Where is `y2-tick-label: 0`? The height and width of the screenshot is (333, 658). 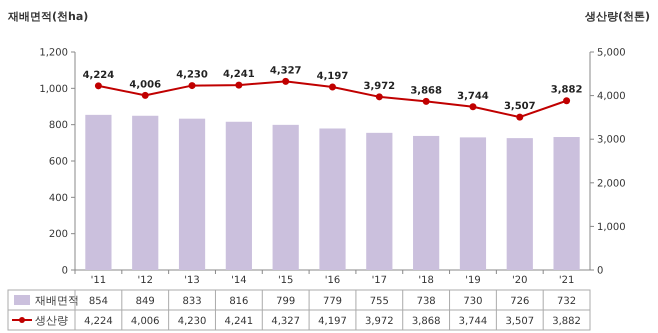 y2-tick-label: 0 is located at coordinates (600, 271).